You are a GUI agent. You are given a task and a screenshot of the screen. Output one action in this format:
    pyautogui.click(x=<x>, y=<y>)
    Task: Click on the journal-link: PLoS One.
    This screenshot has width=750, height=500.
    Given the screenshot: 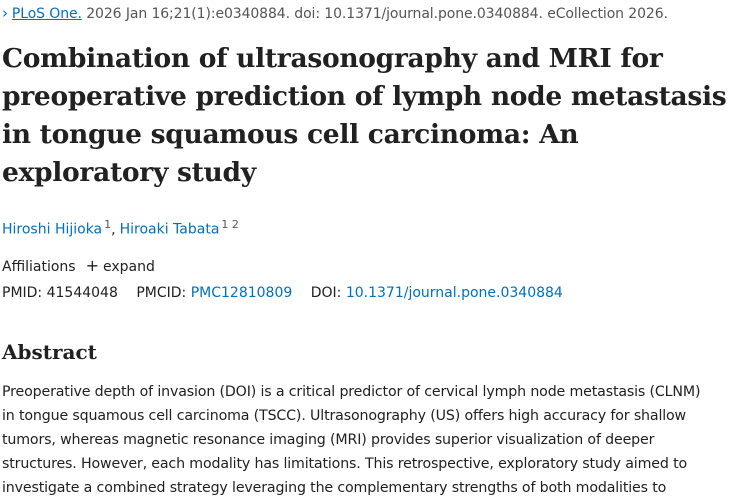 What is the action you would take?
    pyautogui.click(x=46, y=14)
    